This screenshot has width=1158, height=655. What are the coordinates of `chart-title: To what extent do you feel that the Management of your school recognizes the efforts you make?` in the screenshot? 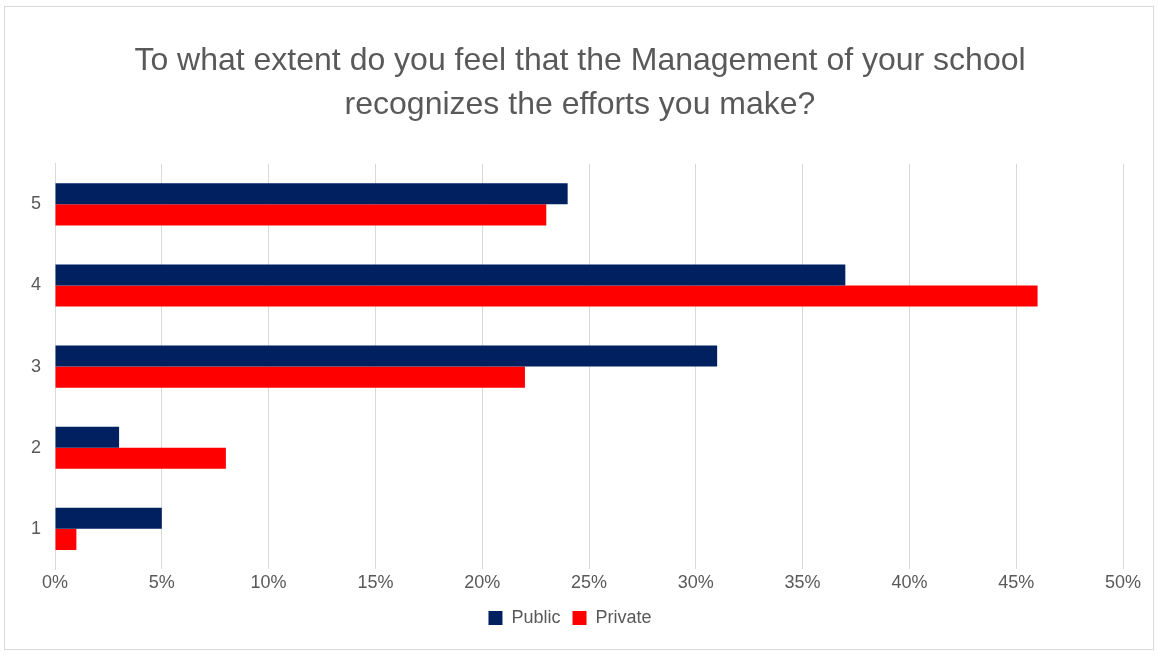 It's located at (580, 81).